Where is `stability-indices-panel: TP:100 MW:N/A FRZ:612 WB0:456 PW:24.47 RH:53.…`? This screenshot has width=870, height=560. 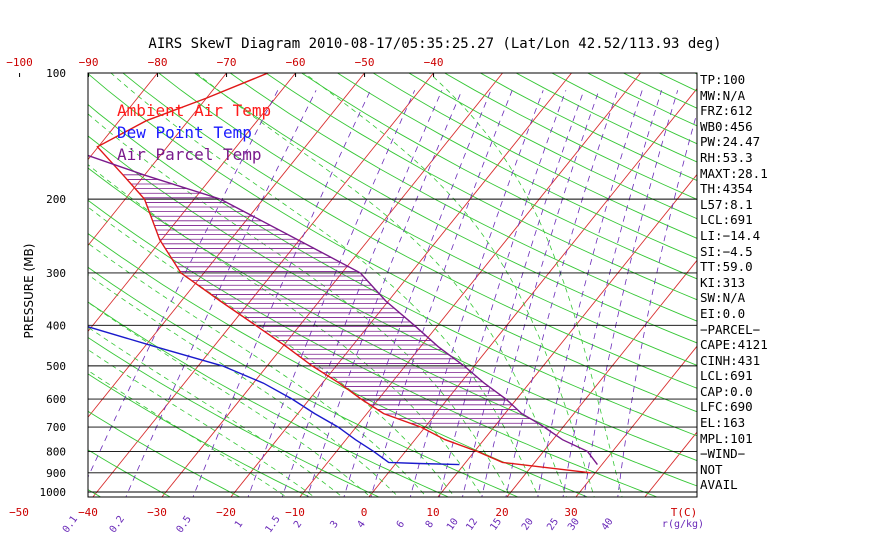
stability-indices-panel: TP:100 MW:N/A FRZ:612 WB0:456 PW:24.47 RH:53.… is located at coordinates (734, 282).